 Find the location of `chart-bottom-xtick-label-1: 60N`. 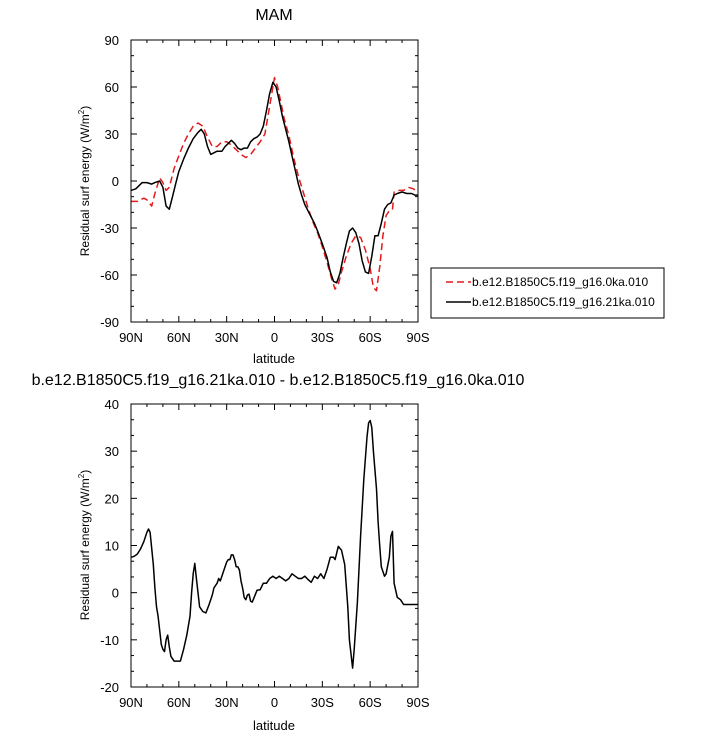

chart-bottom-xtick-label-1: 60N is located at coordinates (179, 702).